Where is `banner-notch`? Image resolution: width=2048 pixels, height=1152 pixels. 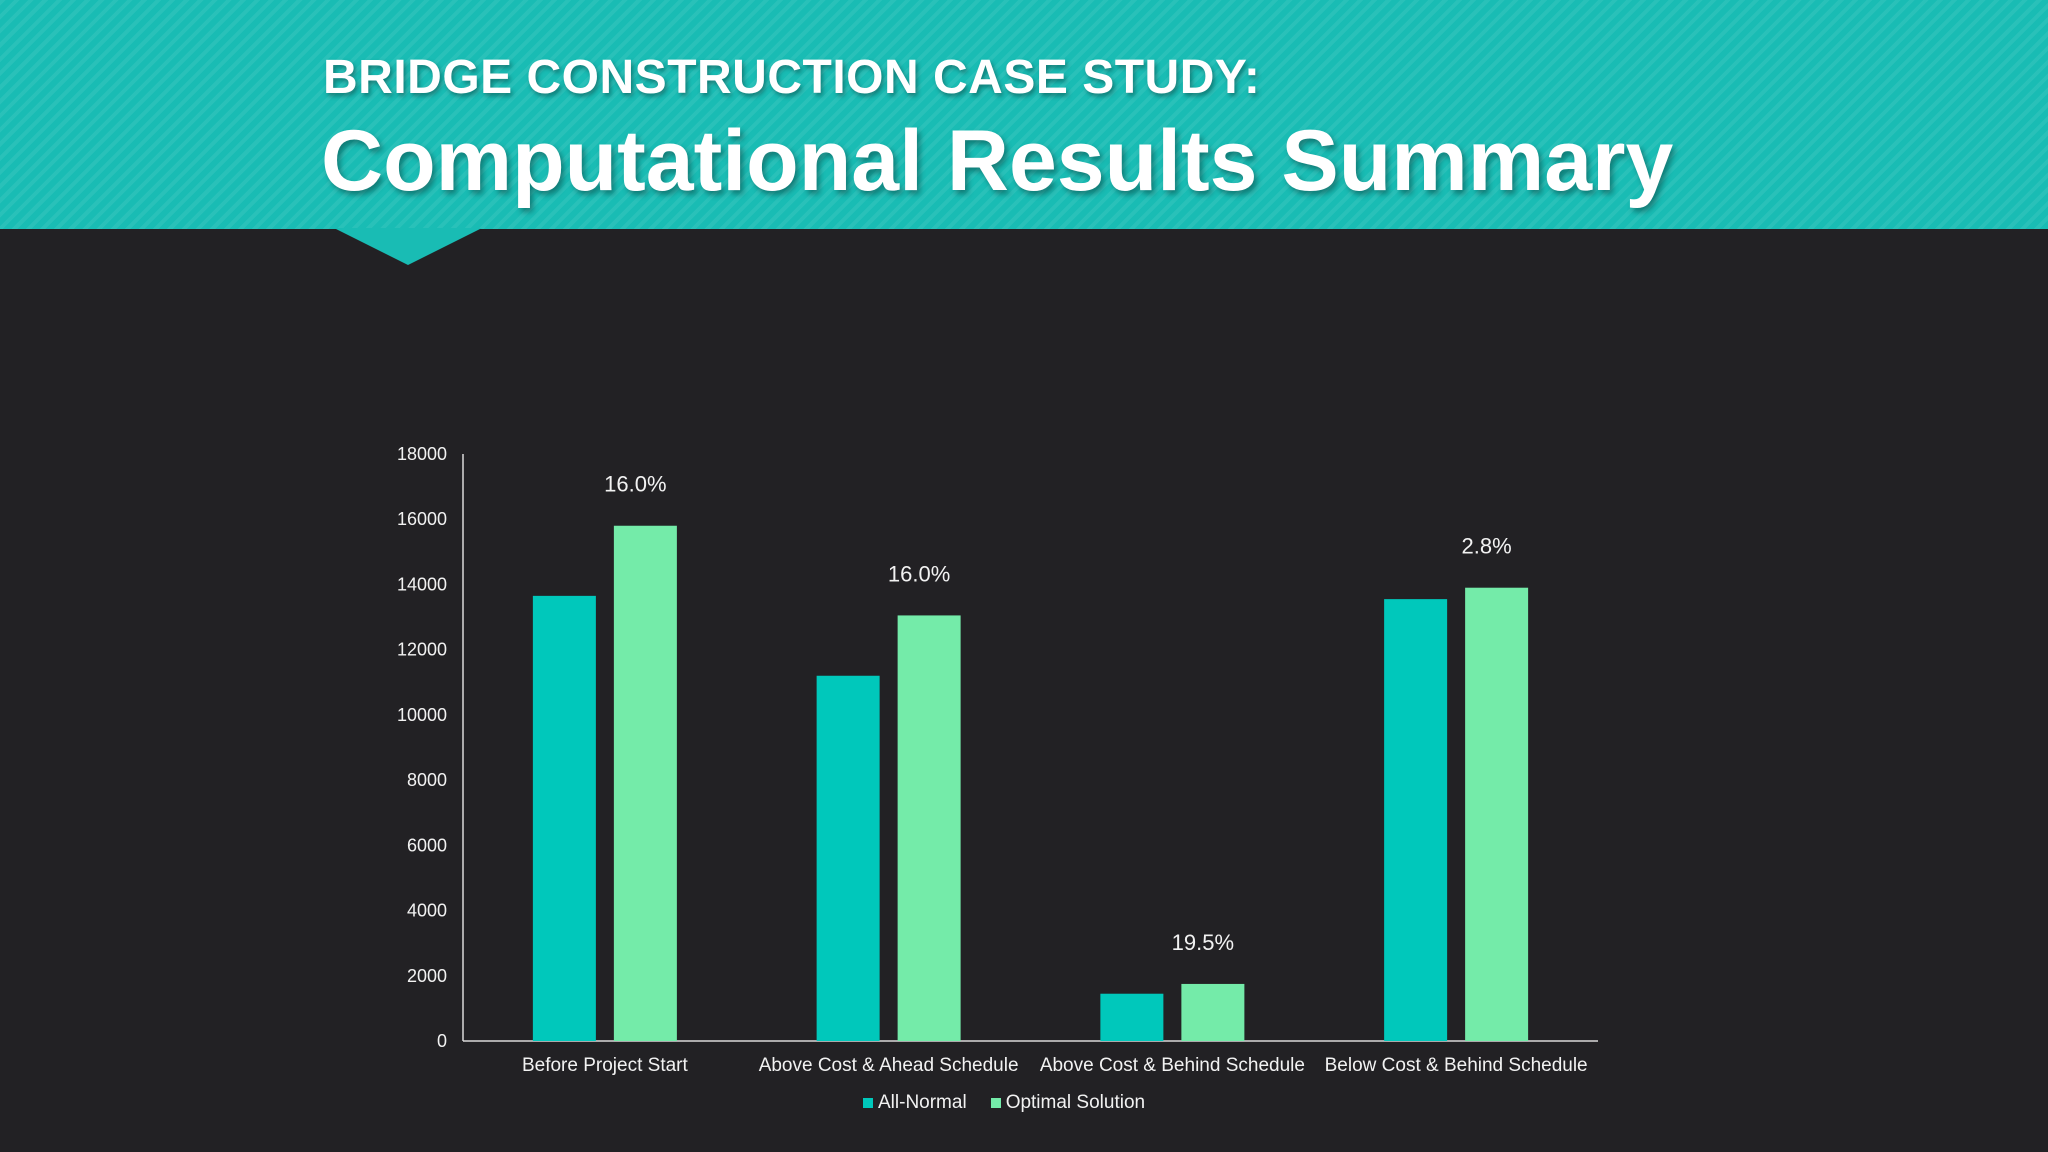 banner-notch is located at coordinates (408, 246).